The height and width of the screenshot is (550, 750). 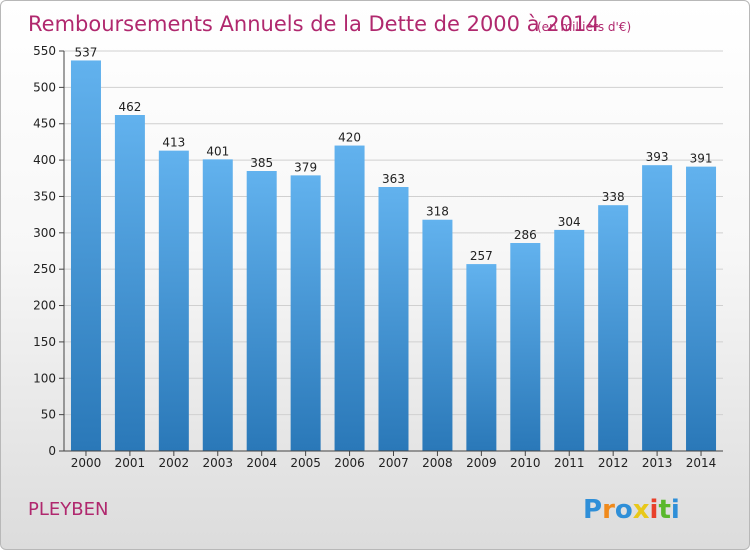 I want to click on y-tick-label: 550, so click(x=44, y=51).